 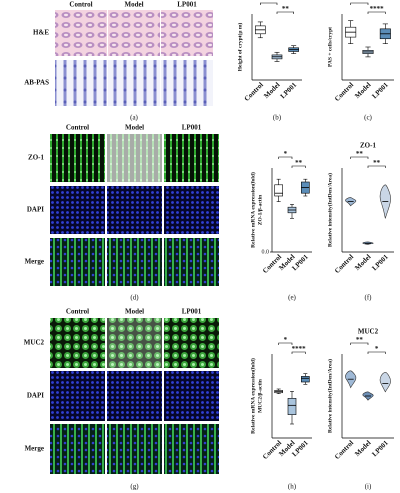 I want to click on chart-title: ZO-1, so click(x=368, y=146).